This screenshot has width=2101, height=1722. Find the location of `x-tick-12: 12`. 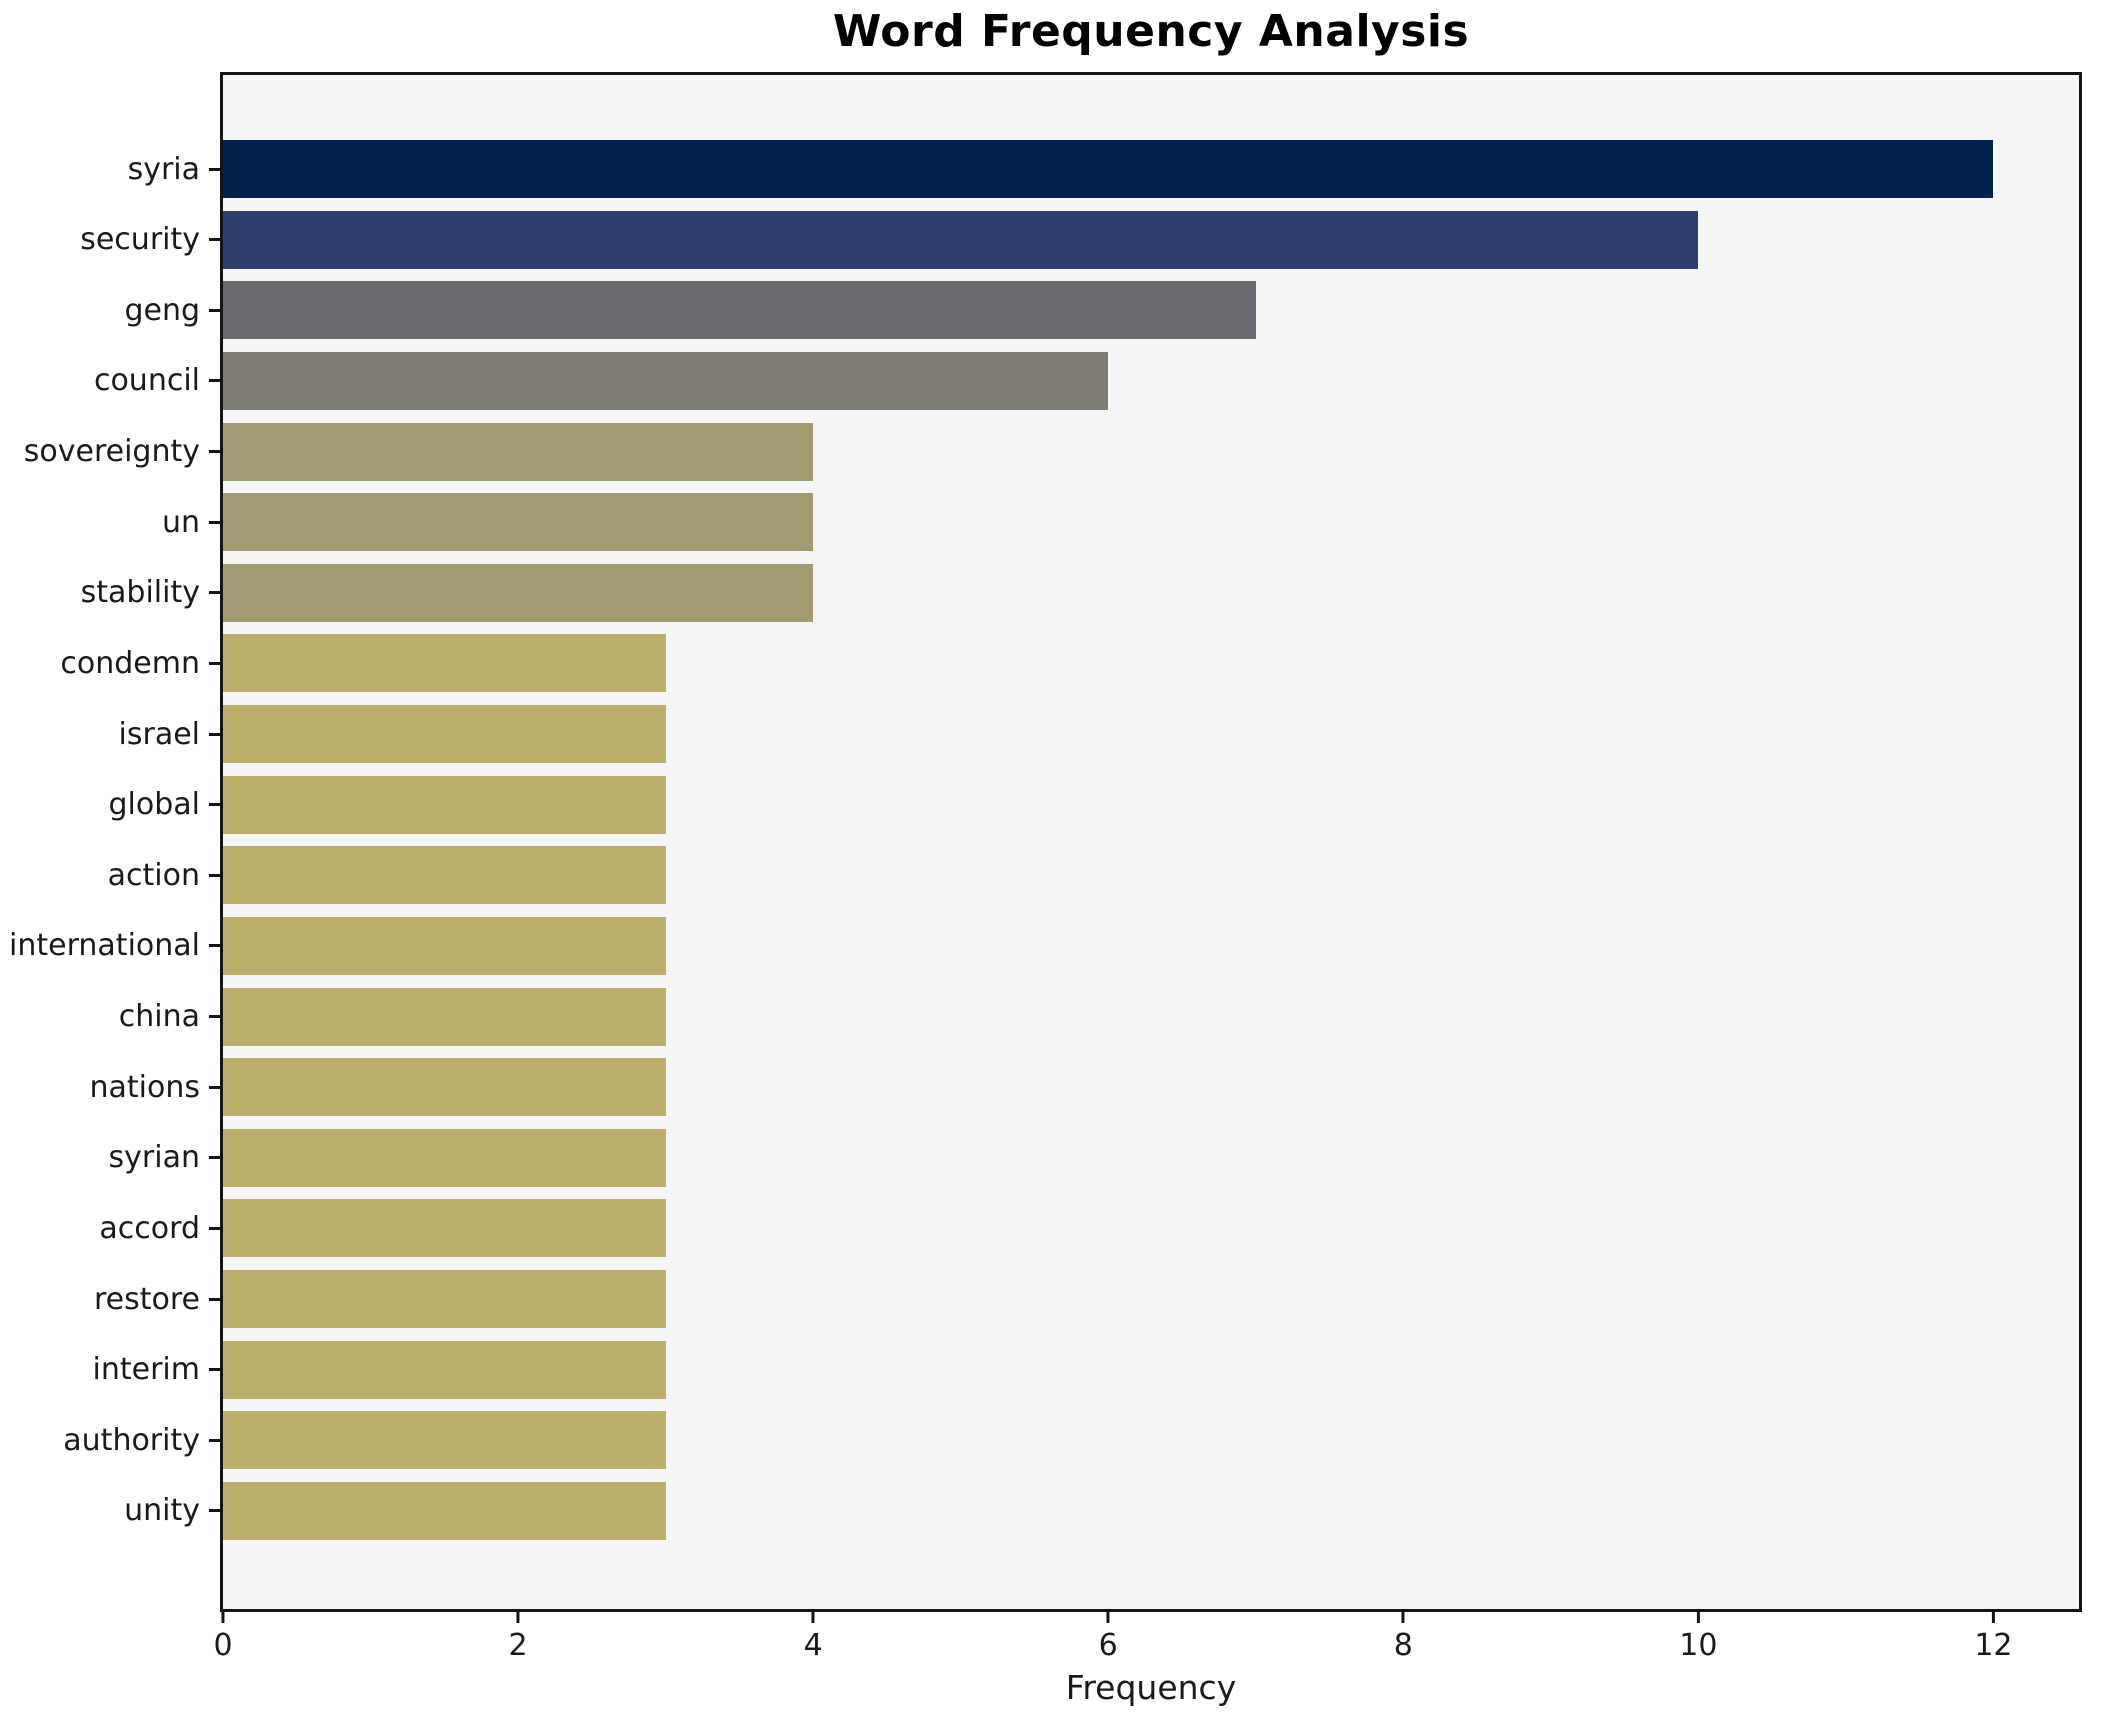

x-tick-12: 12 is located at coordinates (1993, 1637).